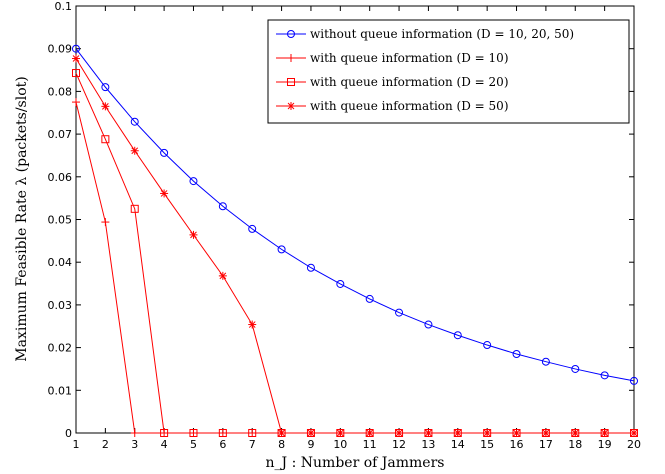  What do you see at coordinates (60, 134) in the screenshot?
I see `y-tick-label: 0.07` at bounding box center [60, 134].